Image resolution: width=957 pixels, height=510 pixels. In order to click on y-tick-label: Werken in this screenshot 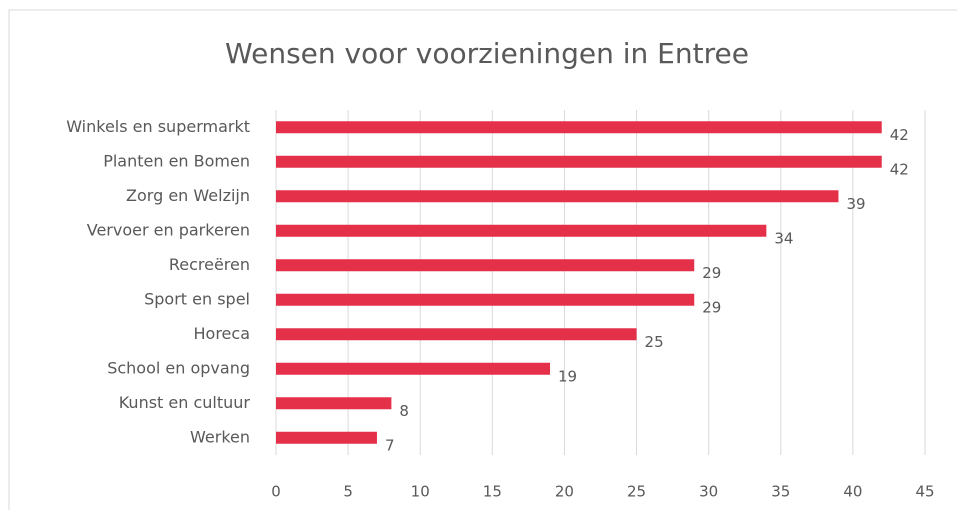, I will do `click(220, 436)`.